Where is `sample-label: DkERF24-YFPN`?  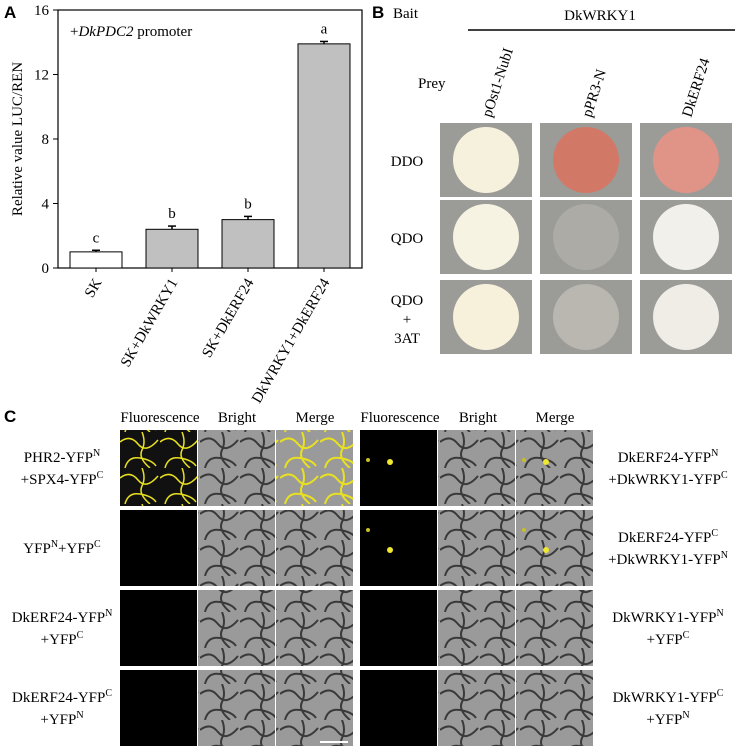
sample-label: DkERF24-YFPN is located at coordinates (62, 617).